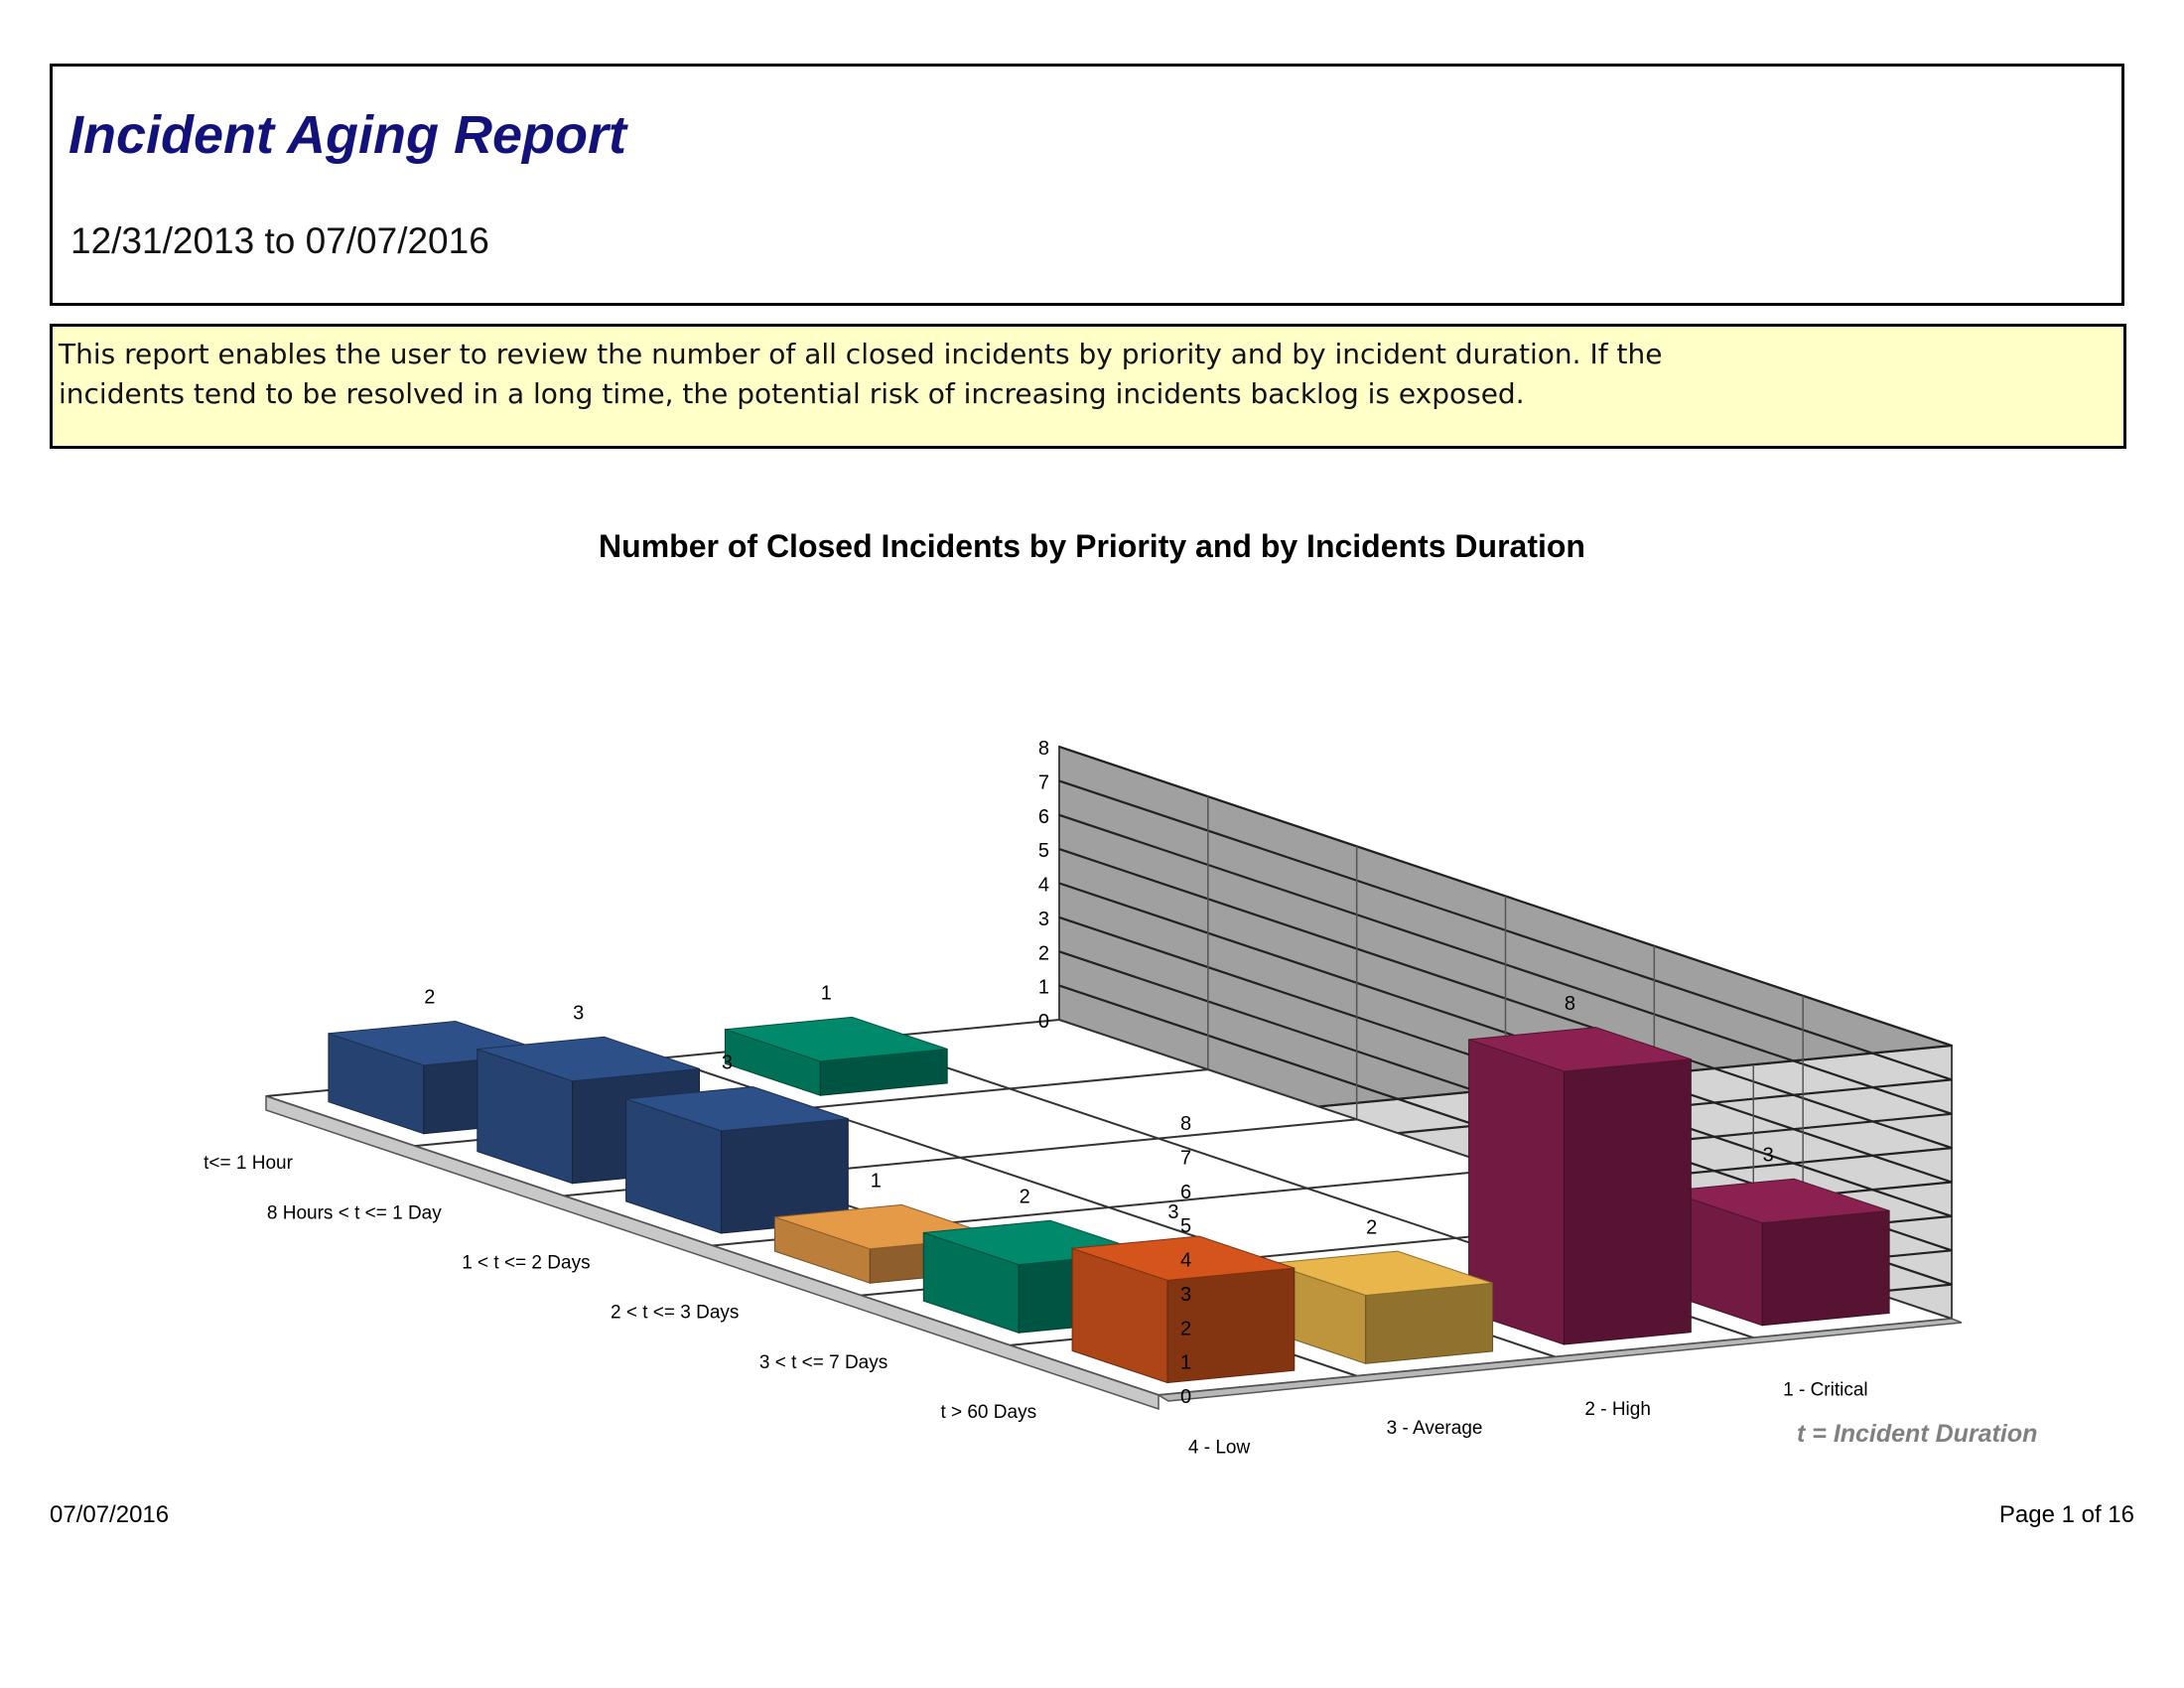 Image resolution: width=2184 pixels, height=1688 pixels. What do you see at coordinates (248, 1163) in the screenshot?
I see `duration-axis-label: t<= 1 Hour` at bounding box center [248, 1163].